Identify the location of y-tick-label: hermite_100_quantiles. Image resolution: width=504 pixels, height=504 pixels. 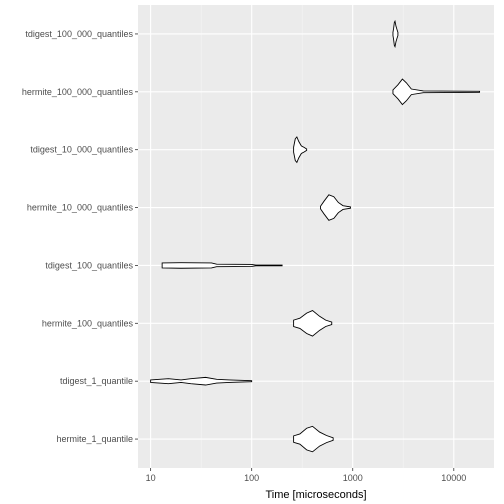
(88, 323).